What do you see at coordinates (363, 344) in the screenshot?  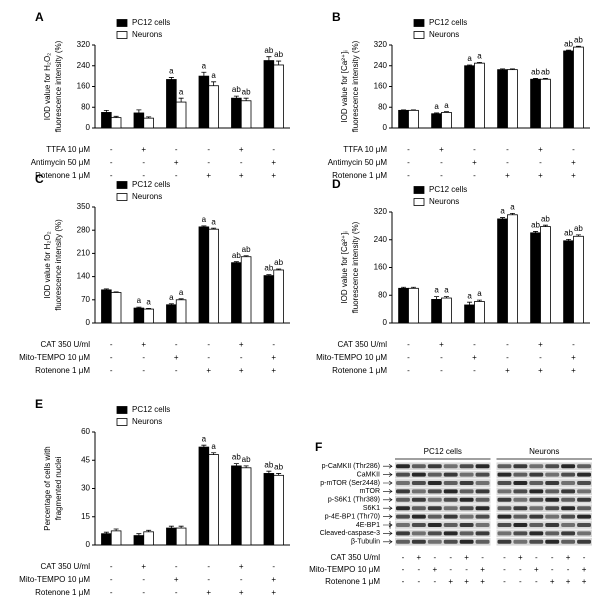 I see `treatment-label: CAT 350 U/ml` at bounding box center [363, 344].